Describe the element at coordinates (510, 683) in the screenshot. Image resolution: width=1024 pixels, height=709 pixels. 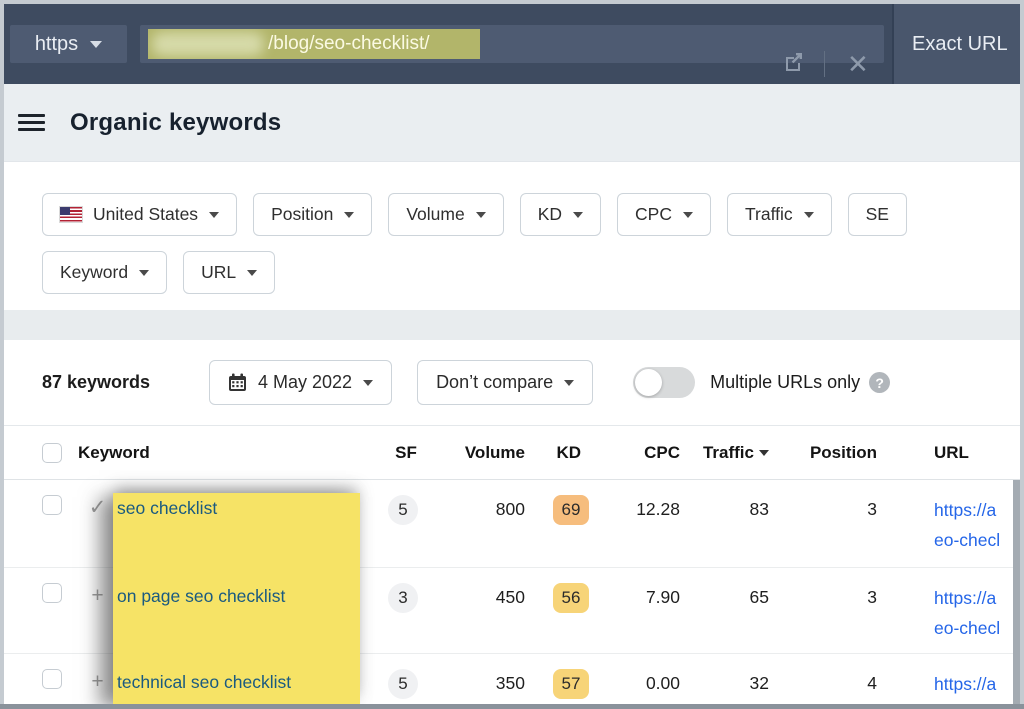
I see `volume-value: 350` at that location.